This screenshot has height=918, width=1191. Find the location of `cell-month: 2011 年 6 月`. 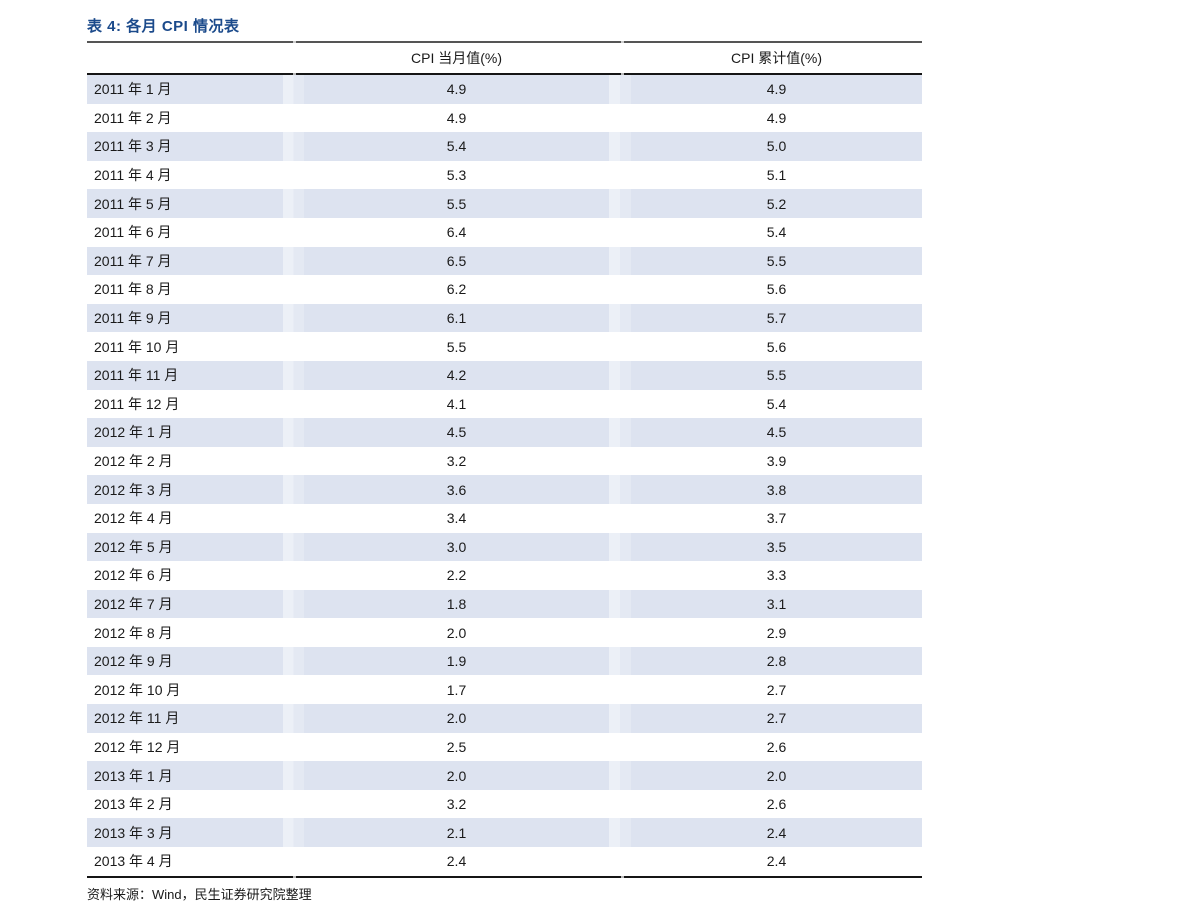

cell-month: 2011 年 6 月 is located at coordinates (133, 232).